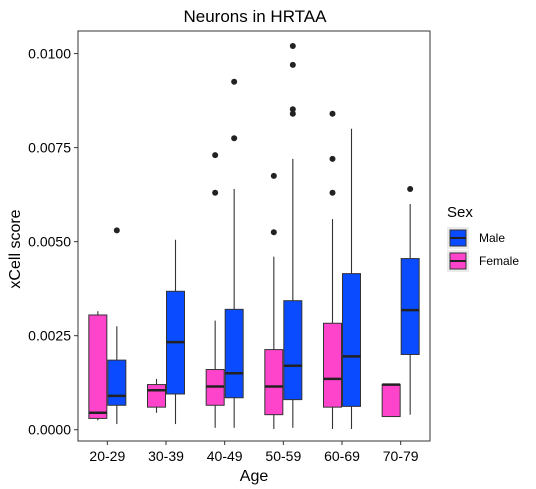  Describe the element at coordinates (342, 456) in the screenshot. I see `x-tick-label: 60-69` at that location.